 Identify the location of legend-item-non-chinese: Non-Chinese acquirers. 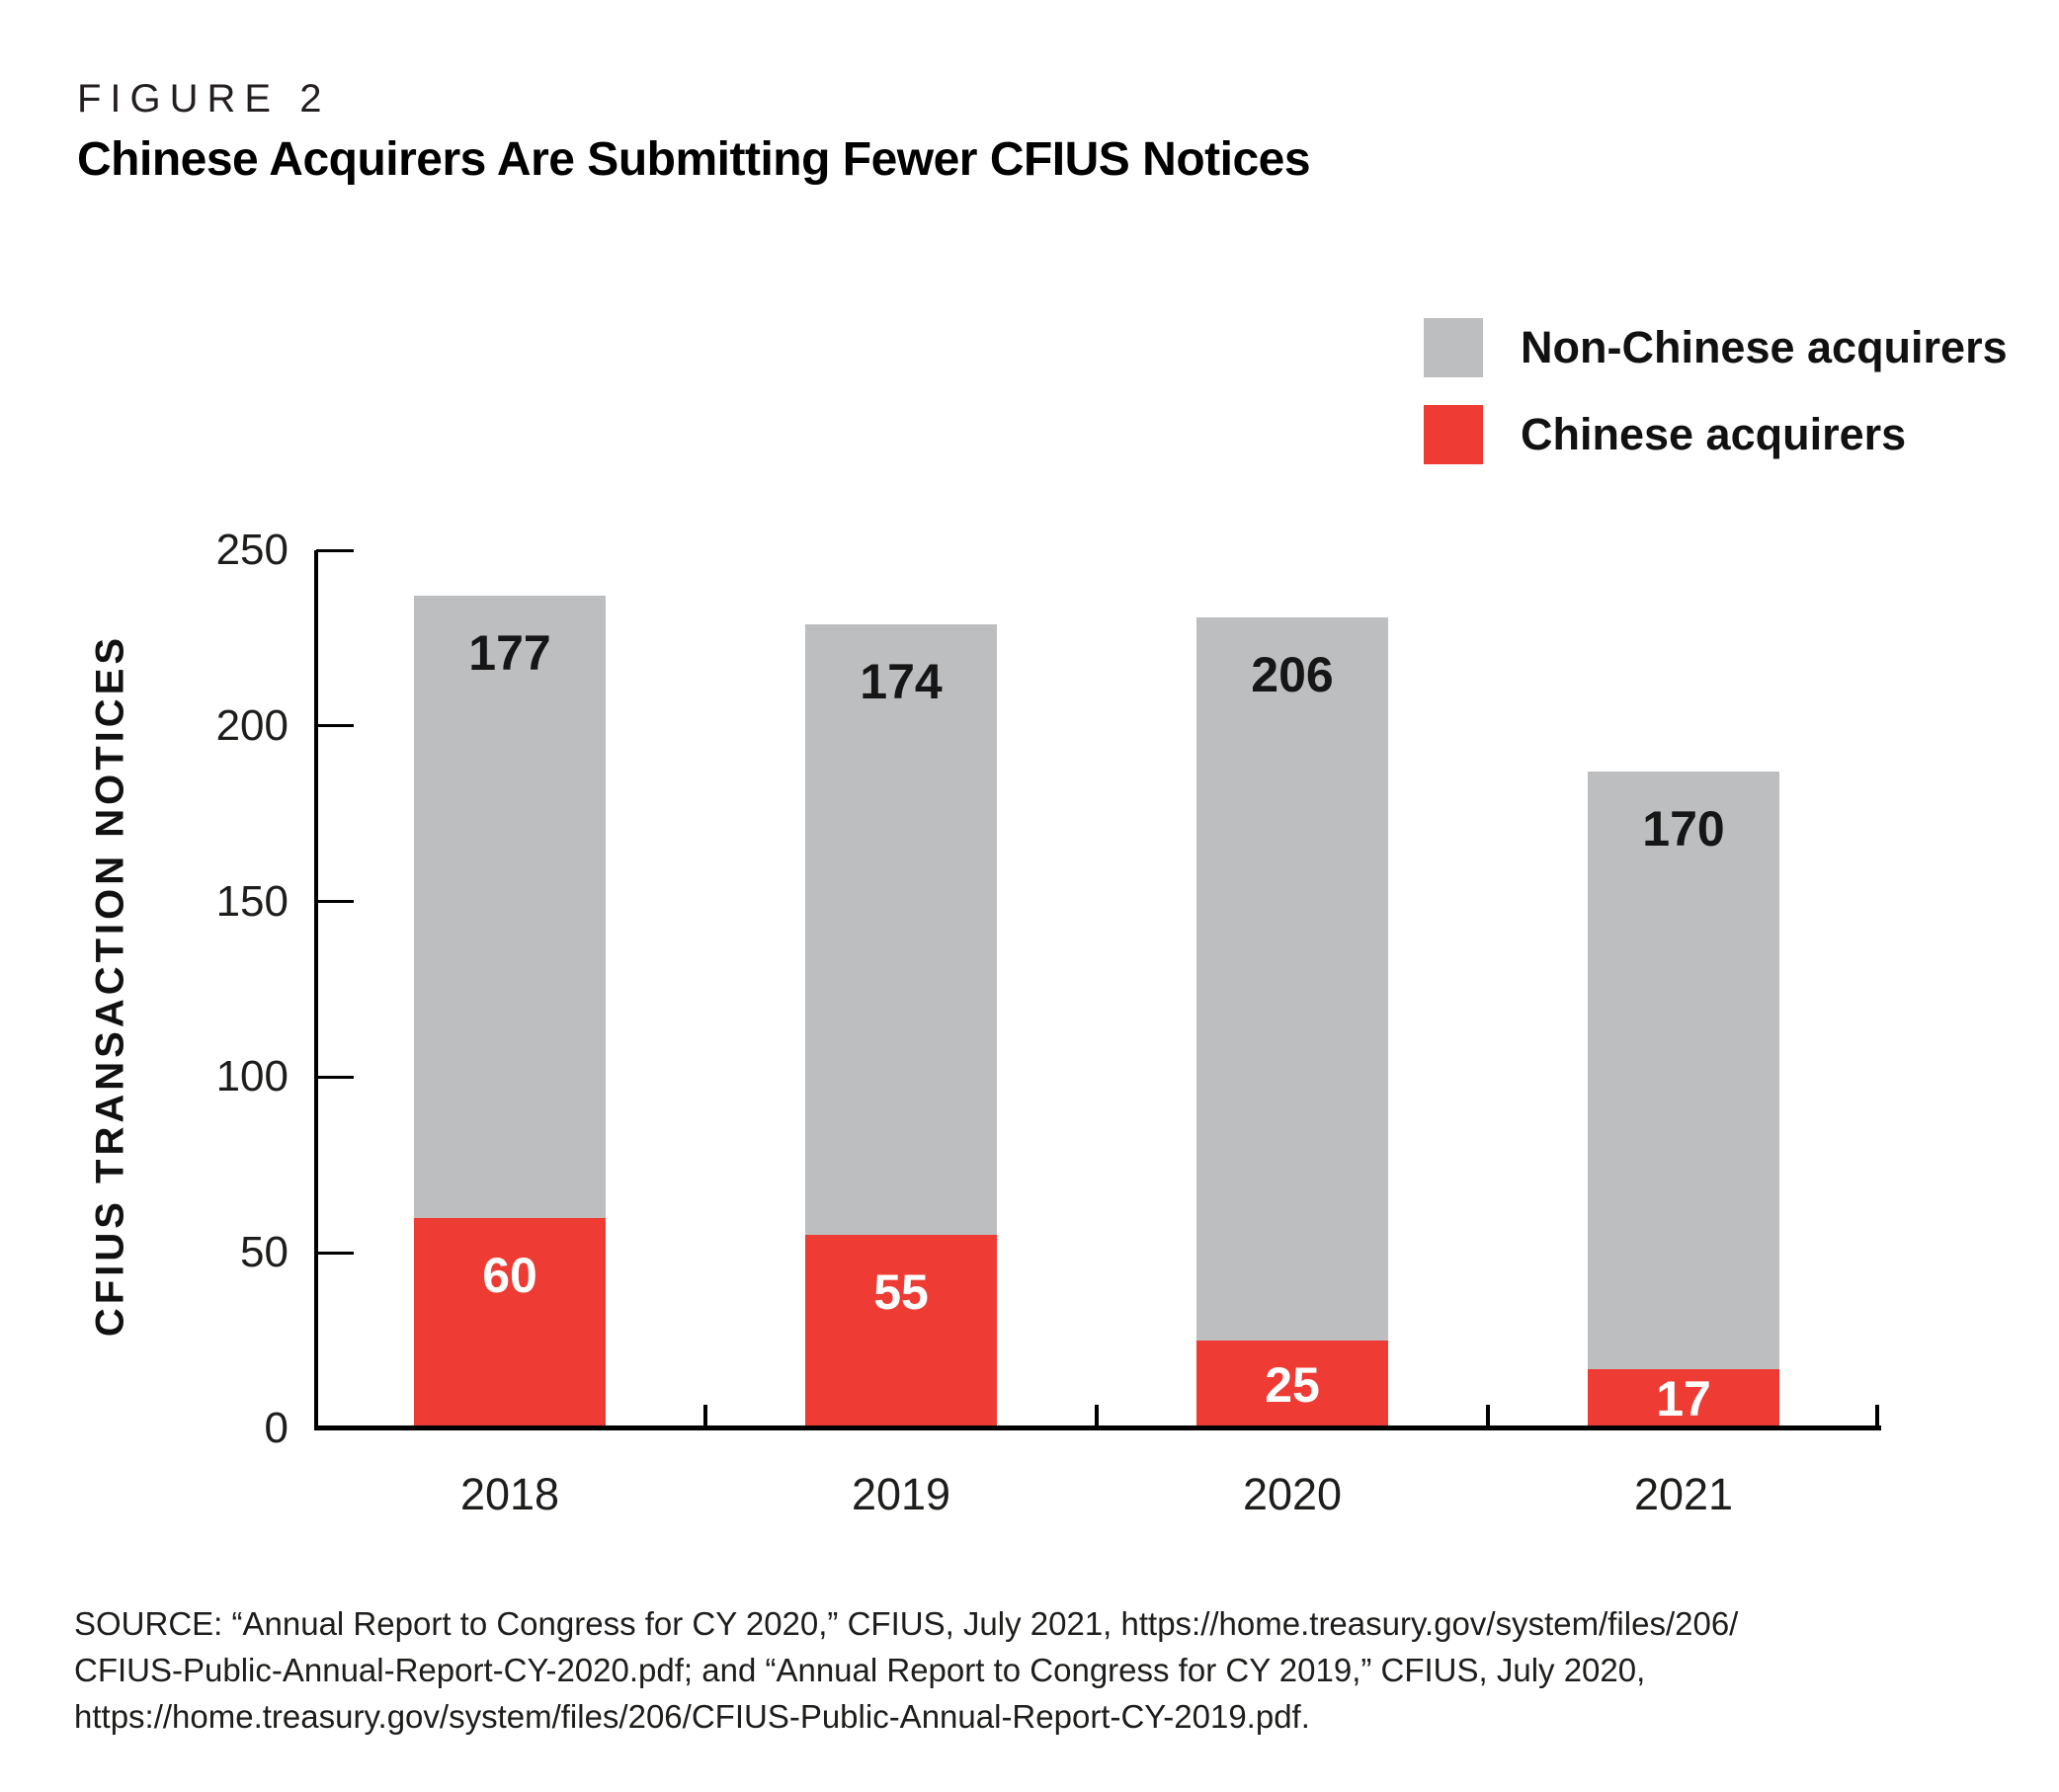
(1716, 348).